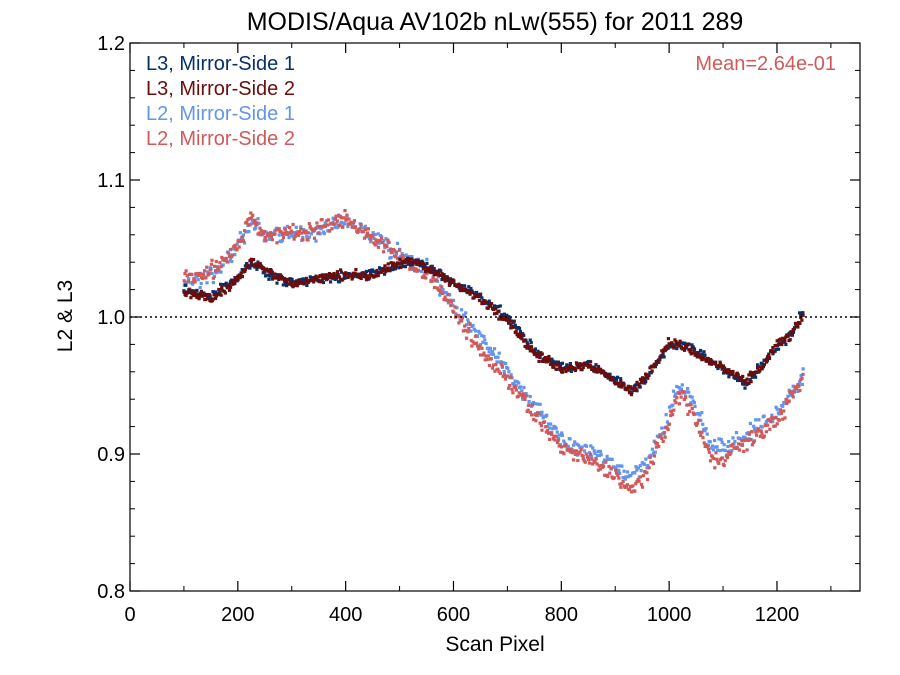 The height and width of the screenshot is (675, 900). Describe the element at coordinates (765, 64) in the screenshot. I see `mean-annotation: Mean=2.64e-01` at that location.